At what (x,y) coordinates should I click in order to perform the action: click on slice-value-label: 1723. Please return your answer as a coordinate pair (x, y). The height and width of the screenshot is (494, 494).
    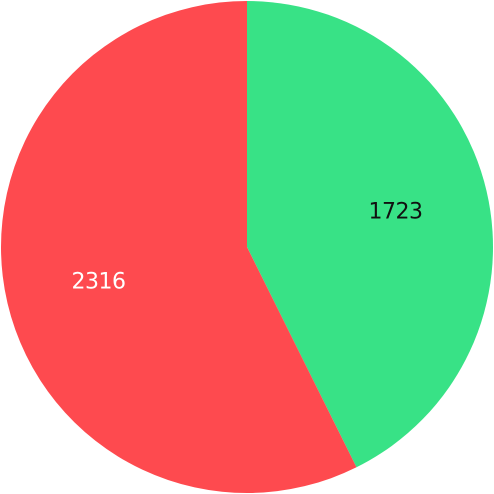
    Looking at the image, I should click on (395, 212).